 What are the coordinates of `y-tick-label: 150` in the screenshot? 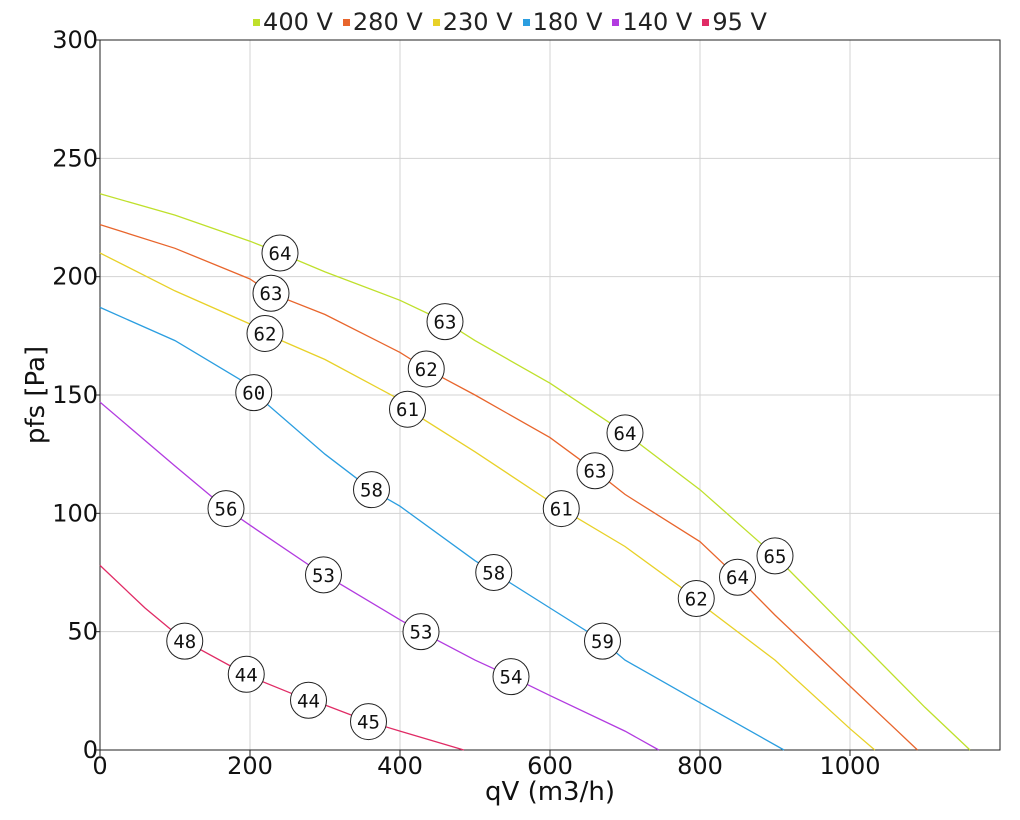 It's located at (75, 395).